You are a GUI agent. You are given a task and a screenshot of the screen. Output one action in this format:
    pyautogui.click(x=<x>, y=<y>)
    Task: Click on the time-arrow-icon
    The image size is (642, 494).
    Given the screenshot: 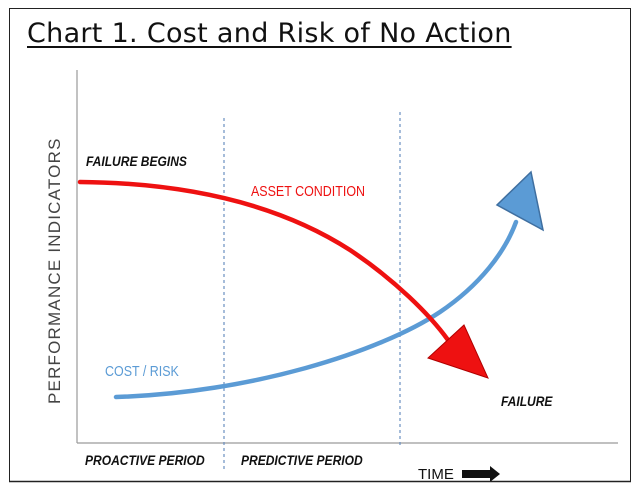 What is the action you would take?
    pyautogui.click(x=481, y=474)
    